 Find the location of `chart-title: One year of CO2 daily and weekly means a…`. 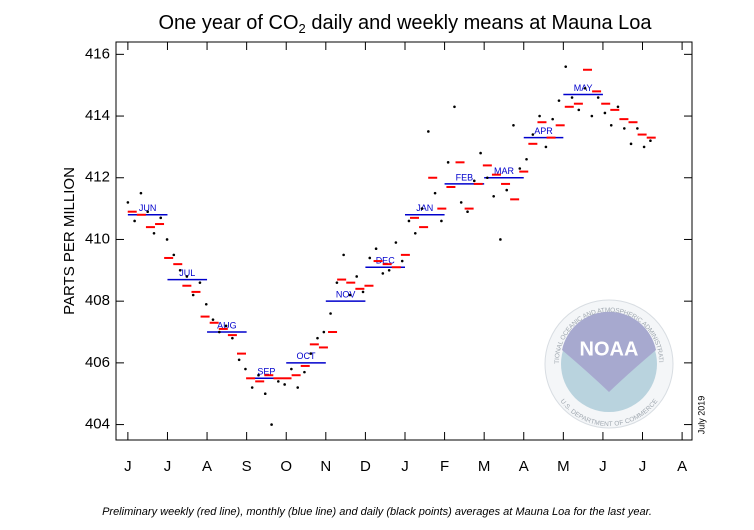

chart-title: One year of CO2 daily and weekly means a… is located at coordinates (405, 24).